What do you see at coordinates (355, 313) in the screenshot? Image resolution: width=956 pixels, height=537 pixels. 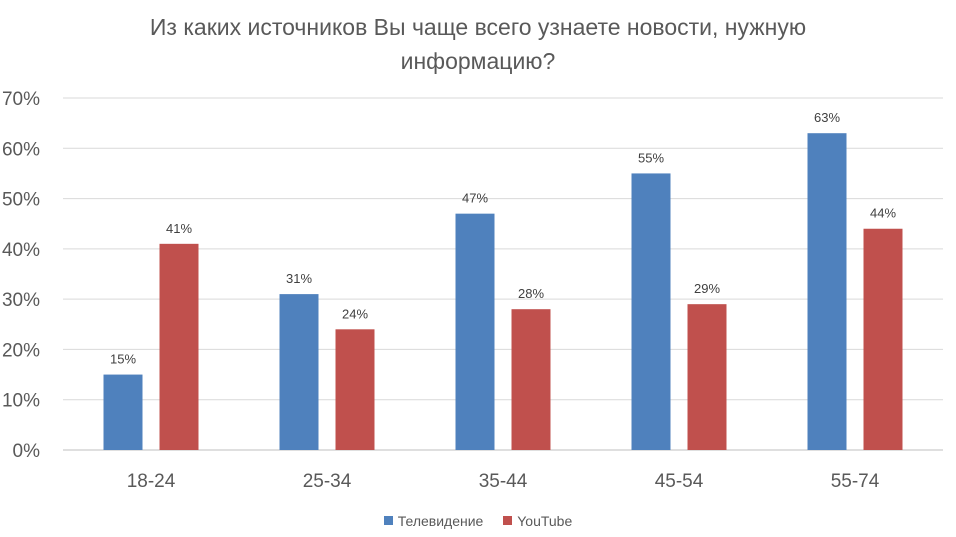 I see `data-label: 24%` at bounding box center [355, 313].